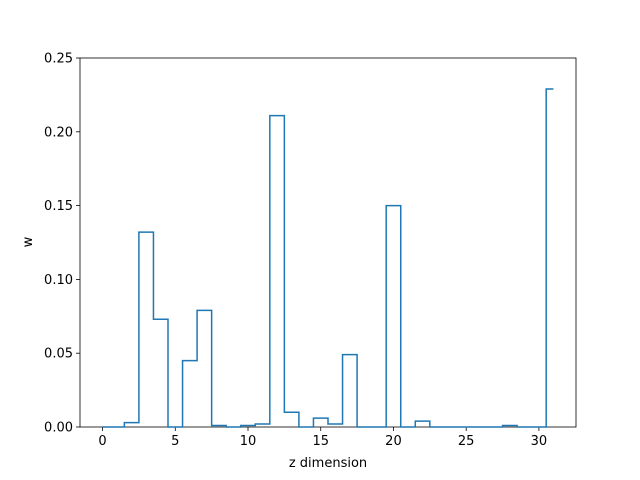 This screenshot has width=640, height=480. Describe the element at coordinates (466, 441) in the screenshot. I see `x-tick-label-5: 25` at that location.